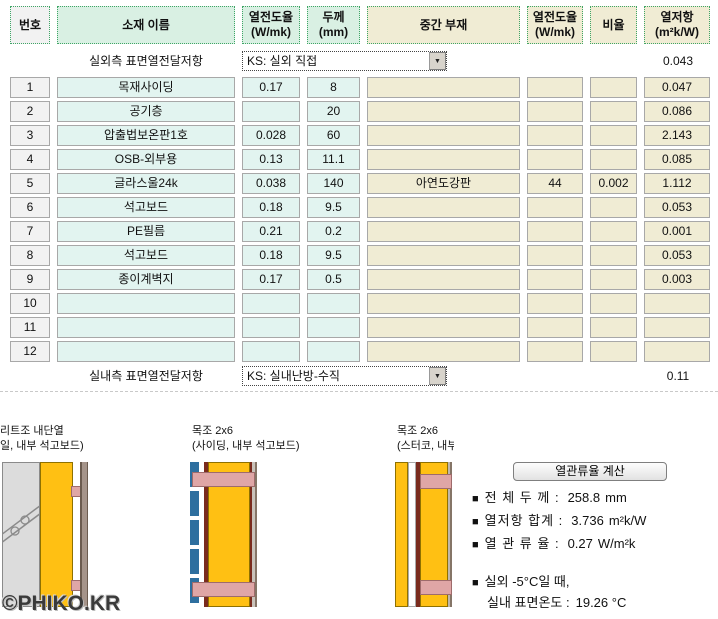 The width and height of the screenshot is (718, 619). Describe the element at coordinates (30, 183) in the screenshot. I see `cell-row-number: 5` at that location.